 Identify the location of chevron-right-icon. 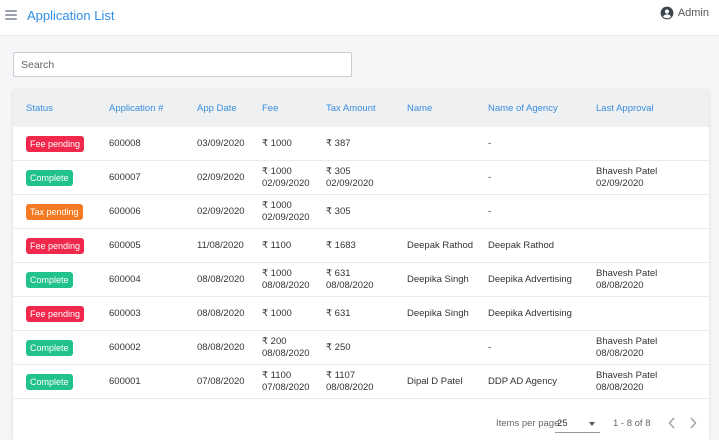
(693, 423).